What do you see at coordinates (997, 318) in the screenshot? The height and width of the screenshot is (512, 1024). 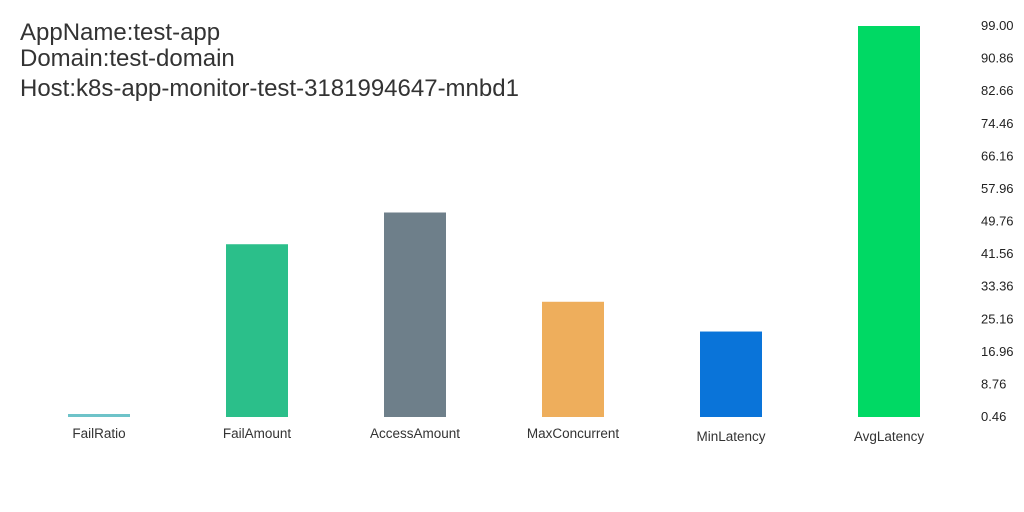 I see `y-tick-label: 25.16` at bounding box center [997, 318].